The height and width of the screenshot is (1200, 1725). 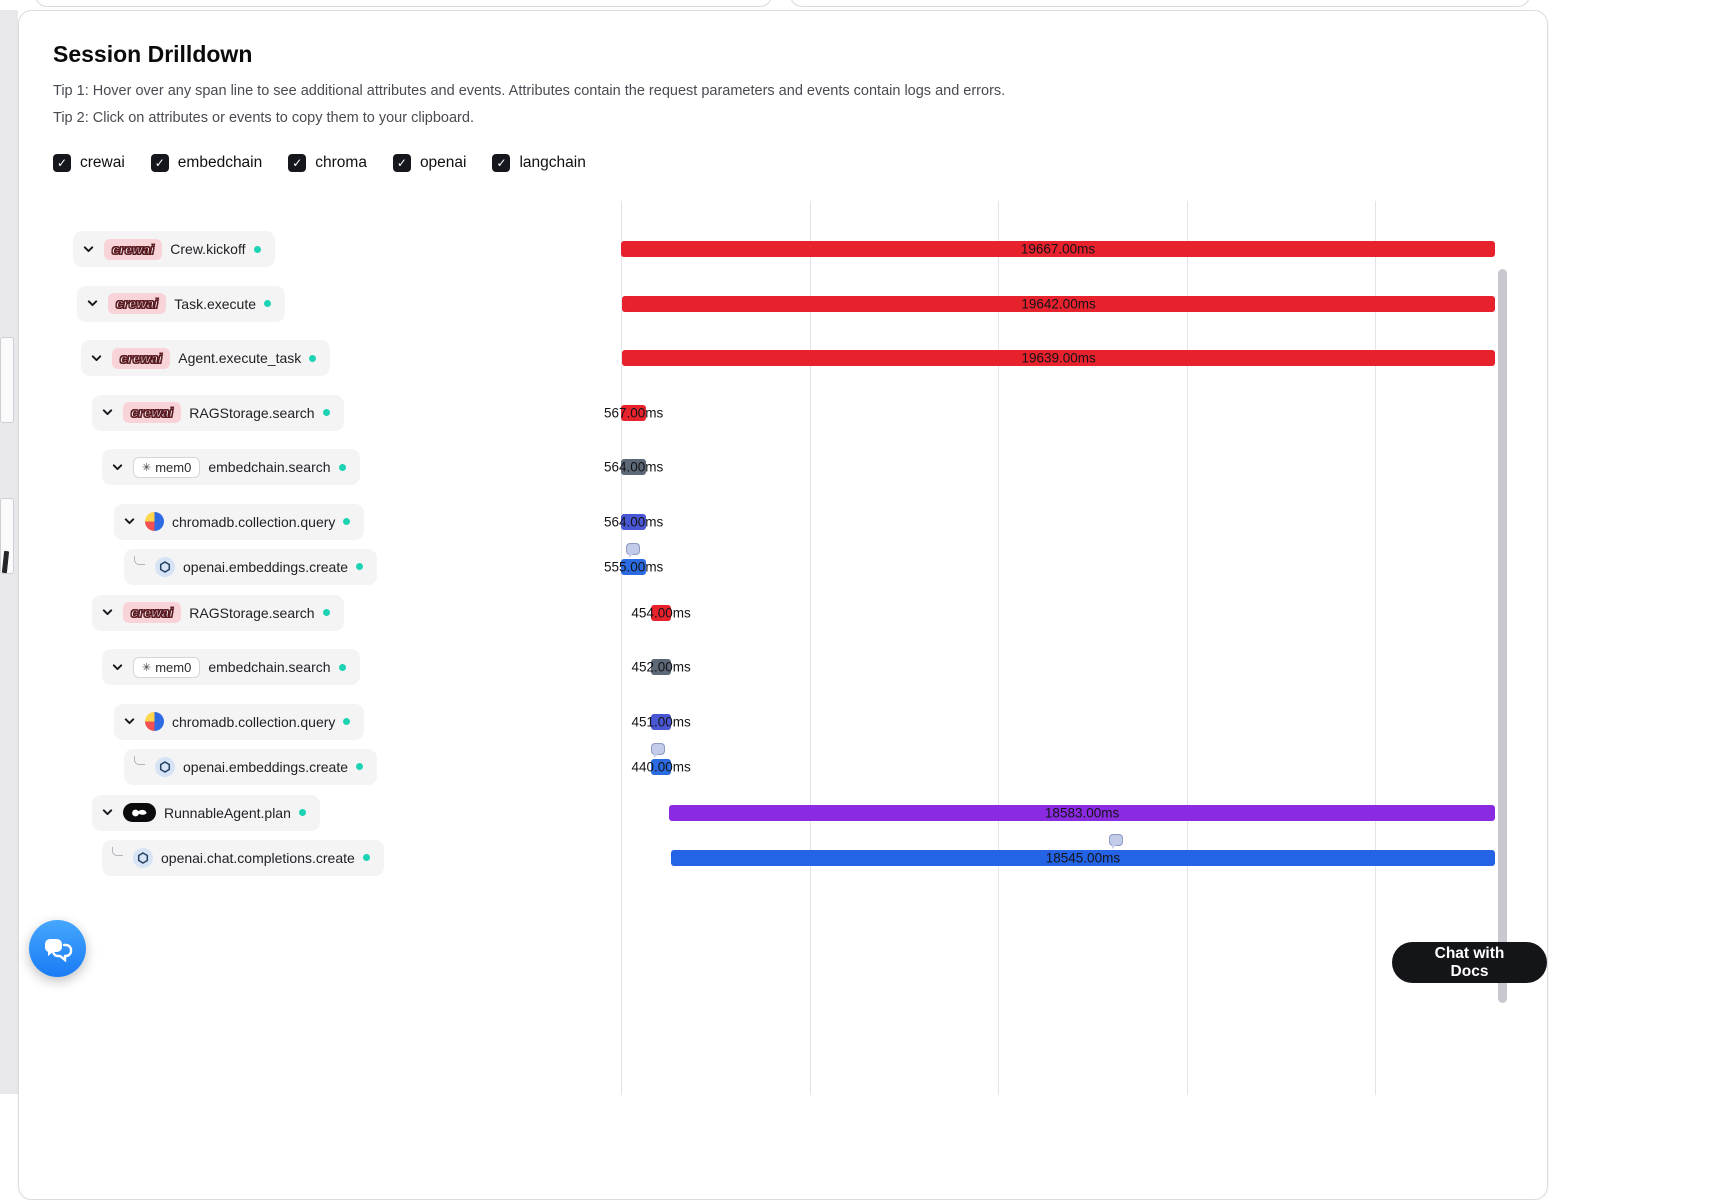 I want to click on duration-bar: 18583.00ms, so click(x=1082, y=812).